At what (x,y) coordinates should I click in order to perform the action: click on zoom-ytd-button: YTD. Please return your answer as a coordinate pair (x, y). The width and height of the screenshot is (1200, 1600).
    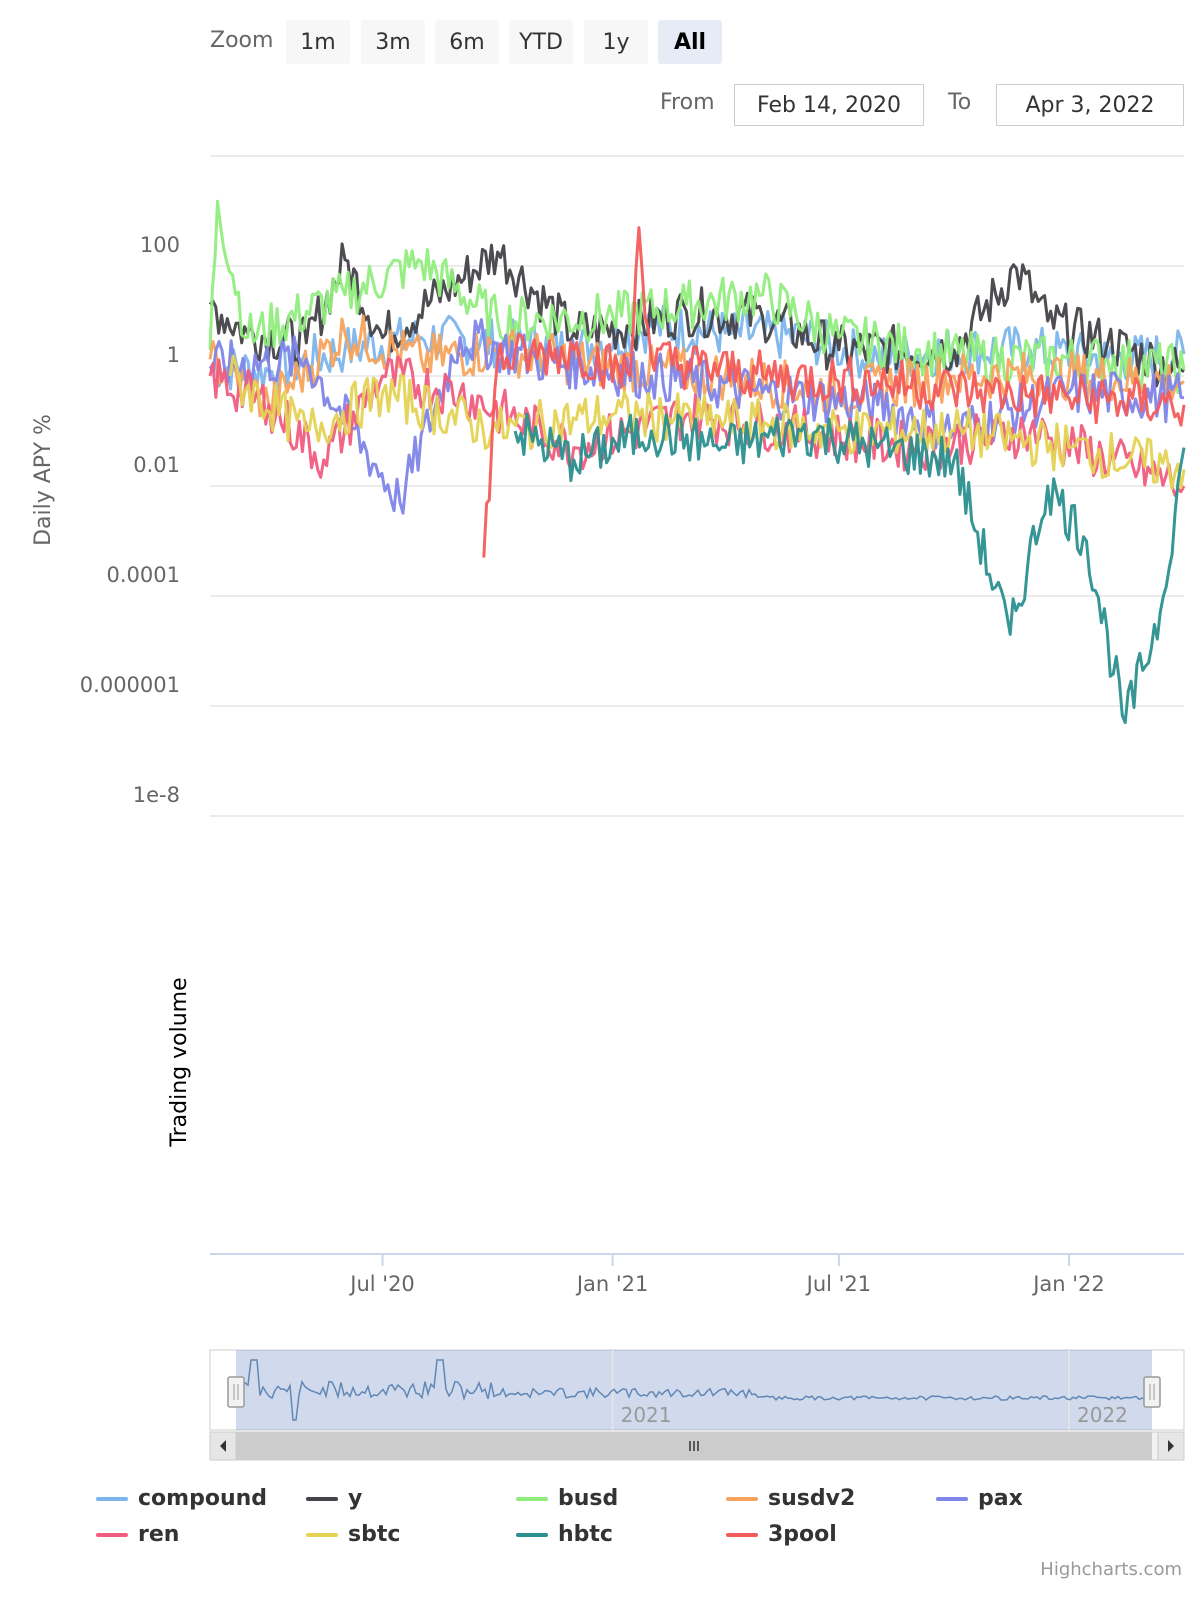
    Looking at the image, I should click on (541, 42).